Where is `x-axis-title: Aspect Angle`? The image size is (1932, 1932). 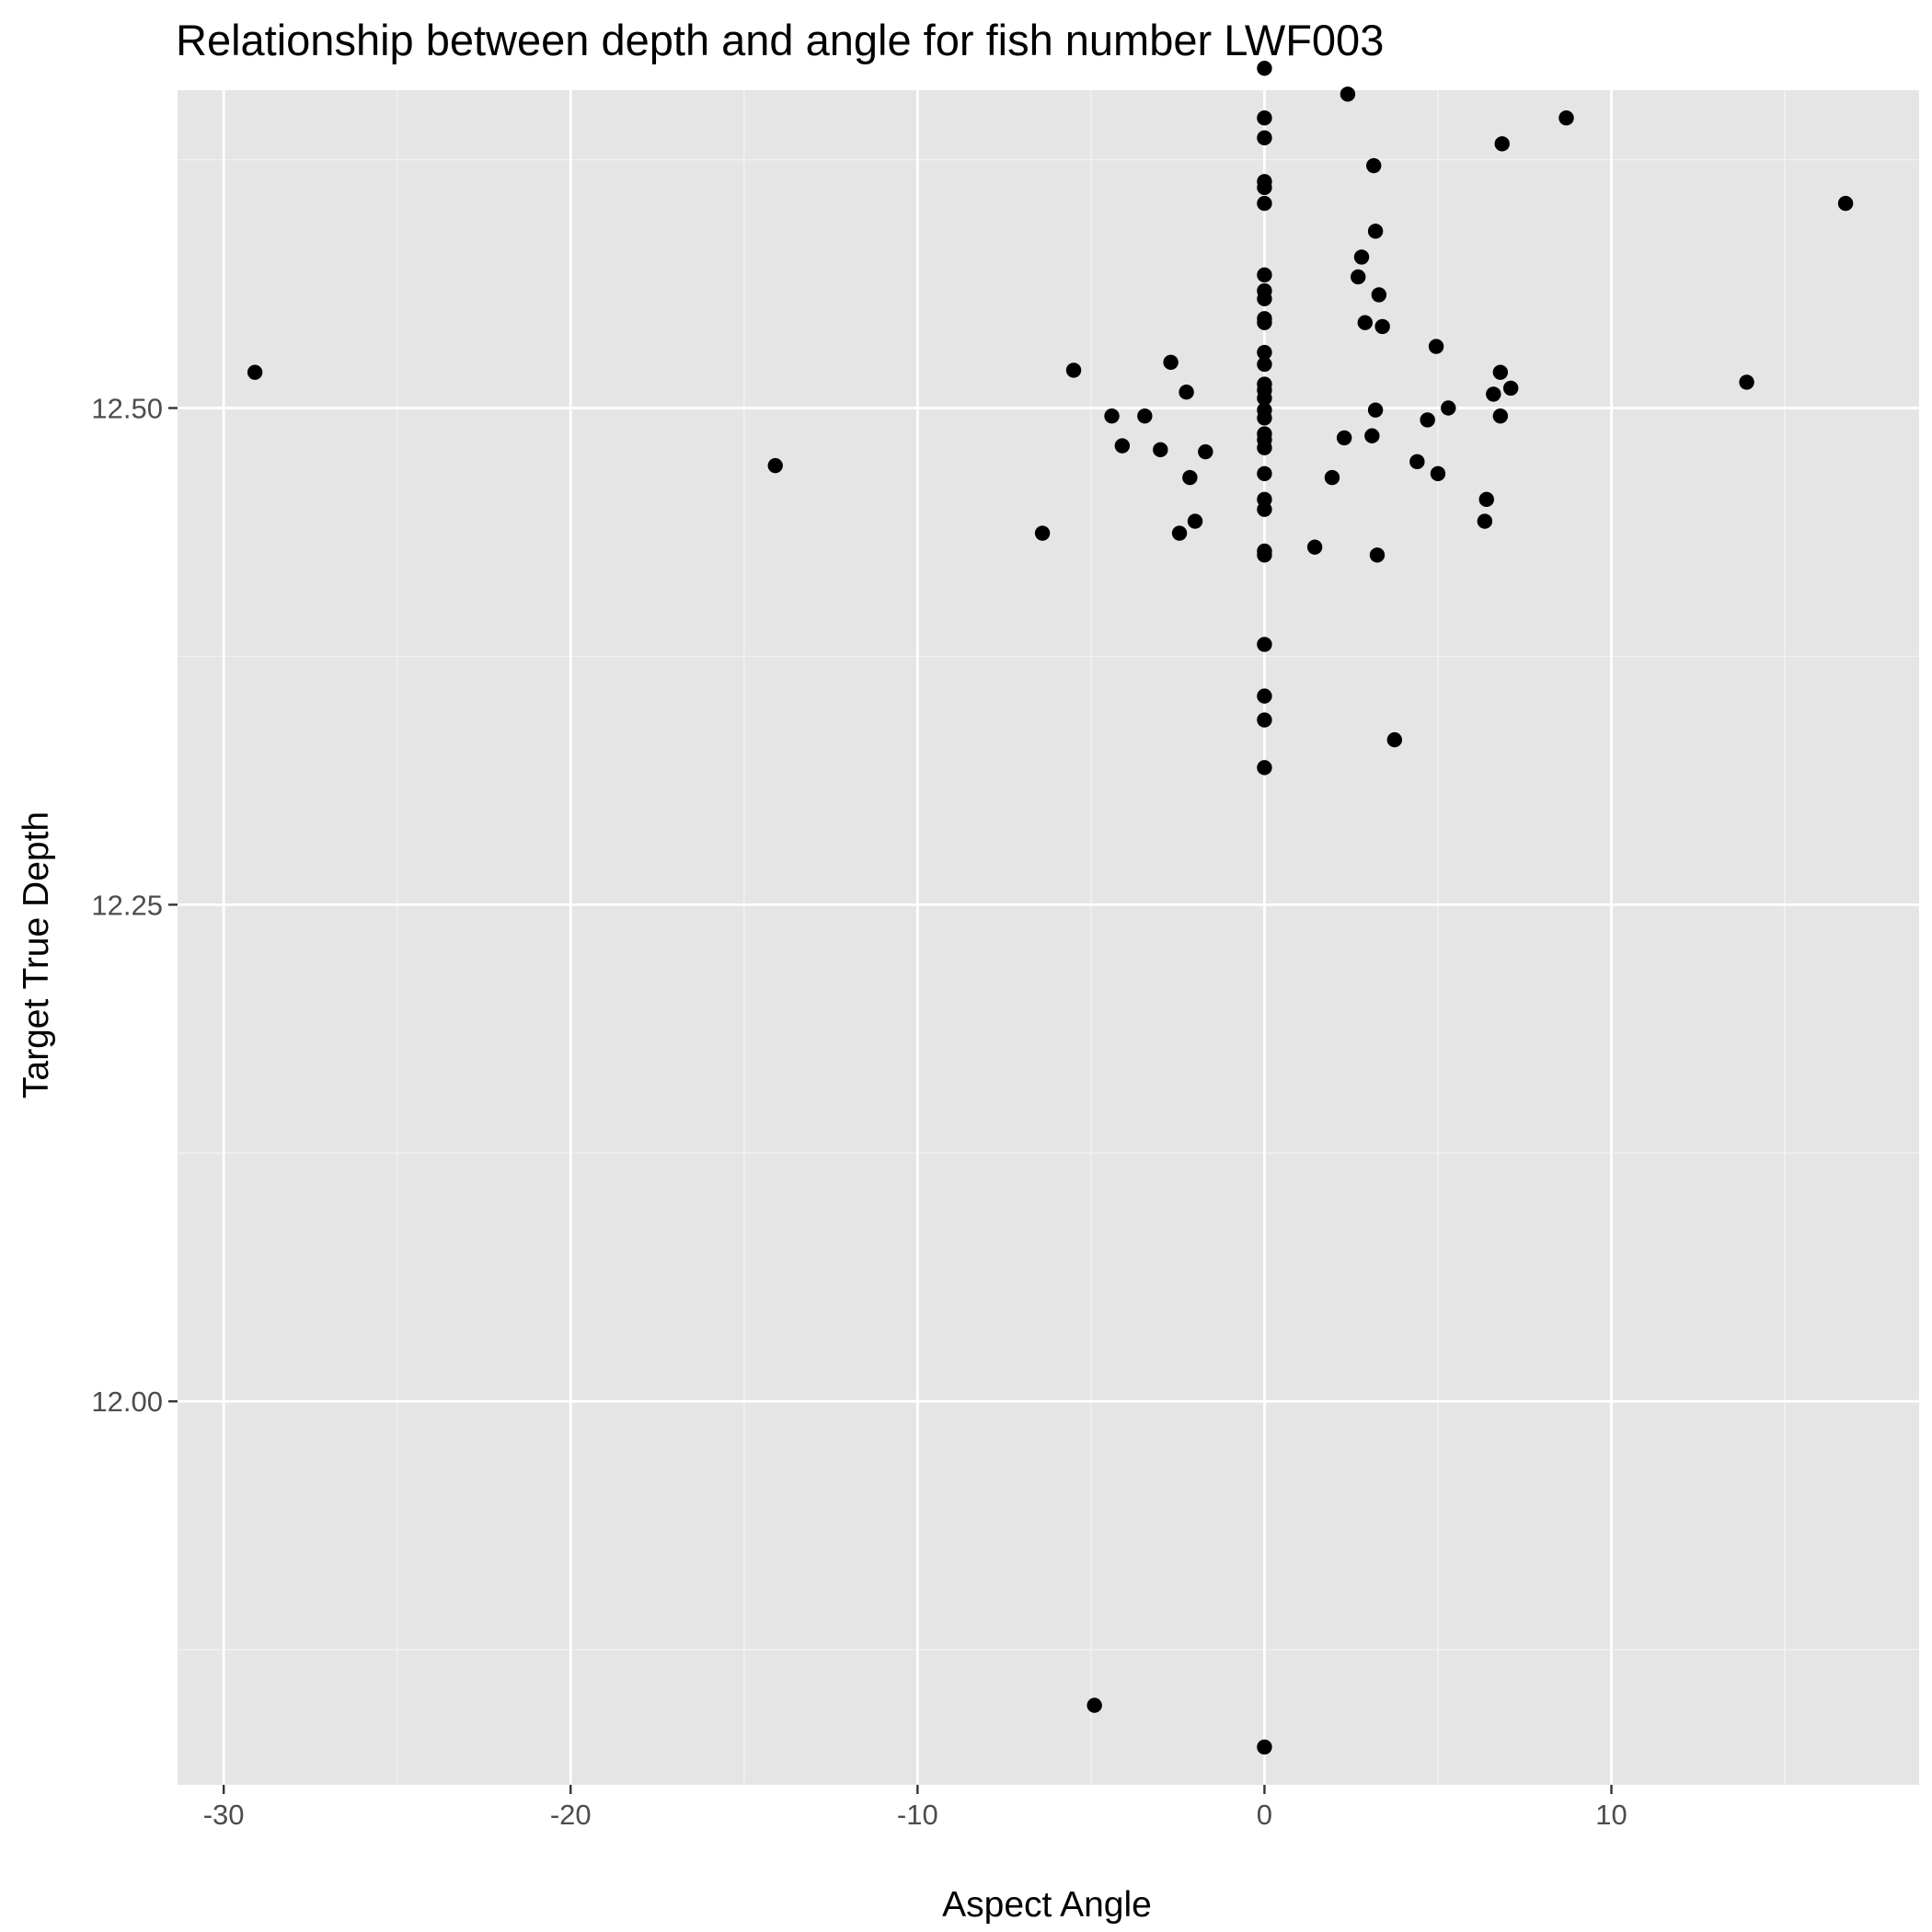 x-axis-title: Aspect Angle is located at coordinates (1047, 1905).